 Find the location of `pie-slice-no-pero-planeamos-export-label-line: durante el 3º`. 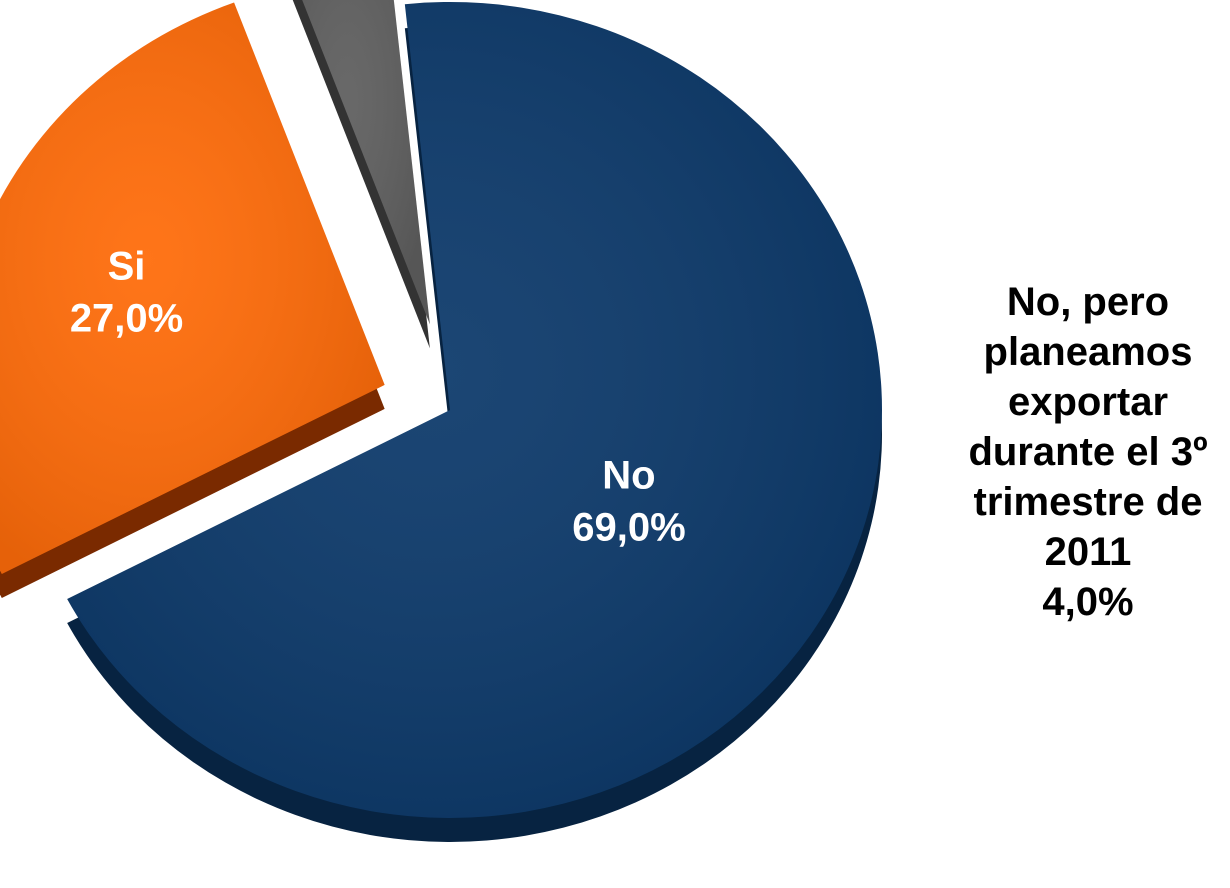

pie-slice-no-pero-planeamos-export-label-line: durante el 3º is located at coordinates (1087, 452).